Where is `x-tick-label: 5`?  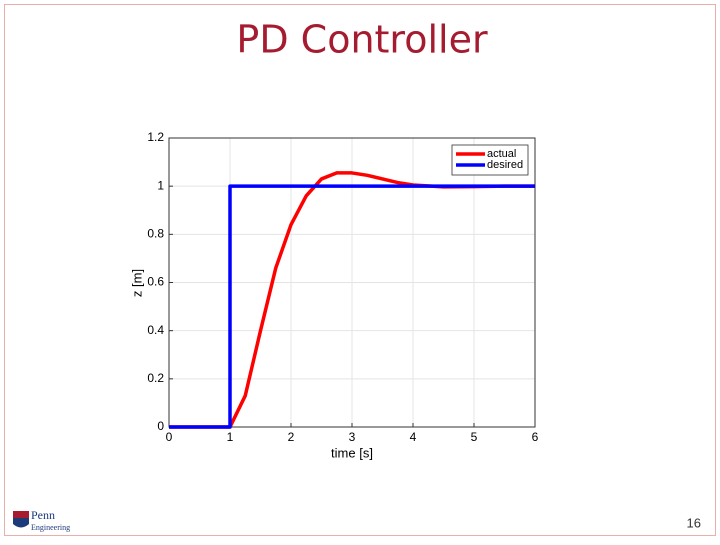
x-tick-label: 5 is located at coordinates (474, 437).